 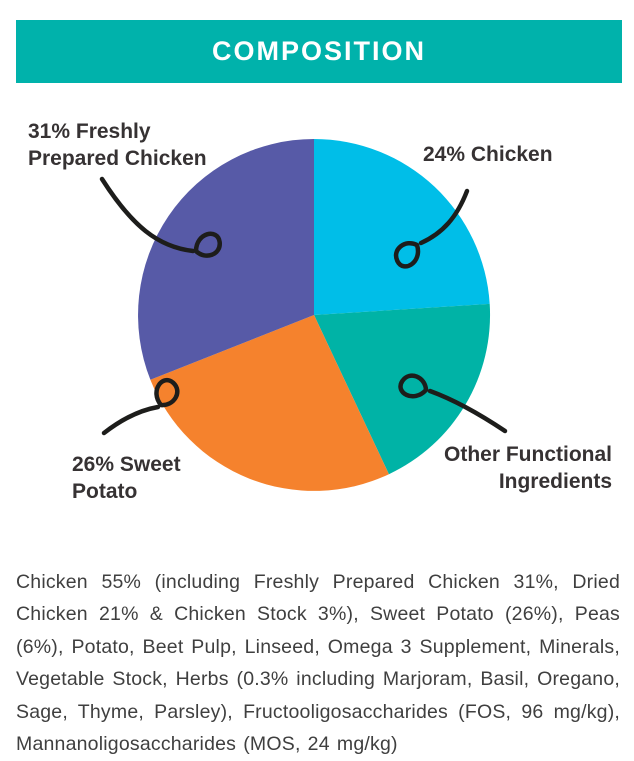 What do you see at coordinates (117, 145) in the screenshot?
I see `callout-label-freshly-prepared-chicken: 31% Freshly Prepared Chicken` at bounding box center [117, 145].